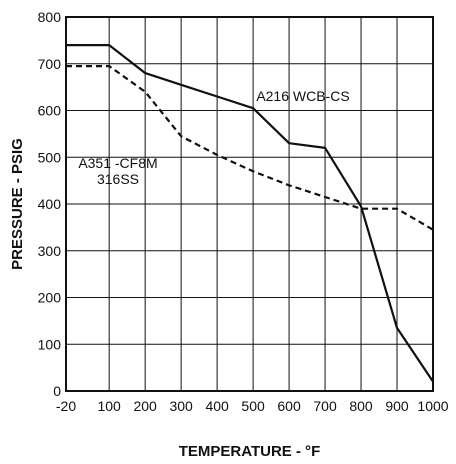 This screenshot has width=456, height=464. What do you see at coordinates (50, 111) in the screenshot?
I see `y-tick-label: 600` at bounding box center [50, 111].